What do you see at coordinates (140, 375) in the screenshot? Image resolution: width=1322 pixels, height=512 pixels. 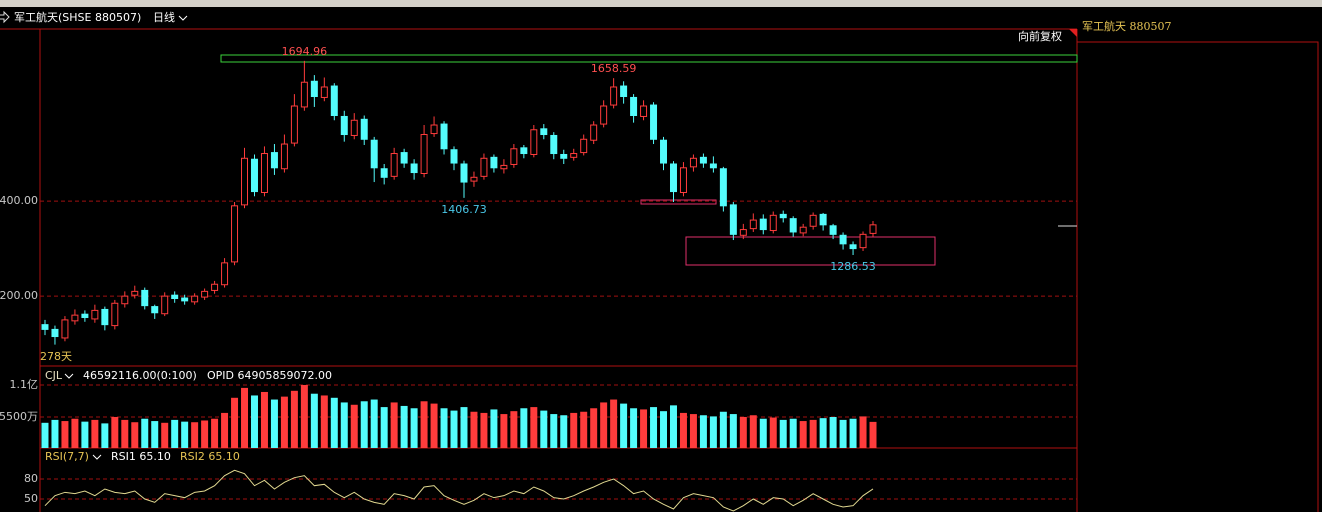 I see `readout: 46592116.00(0:100)` at bounding box center [140, 375].